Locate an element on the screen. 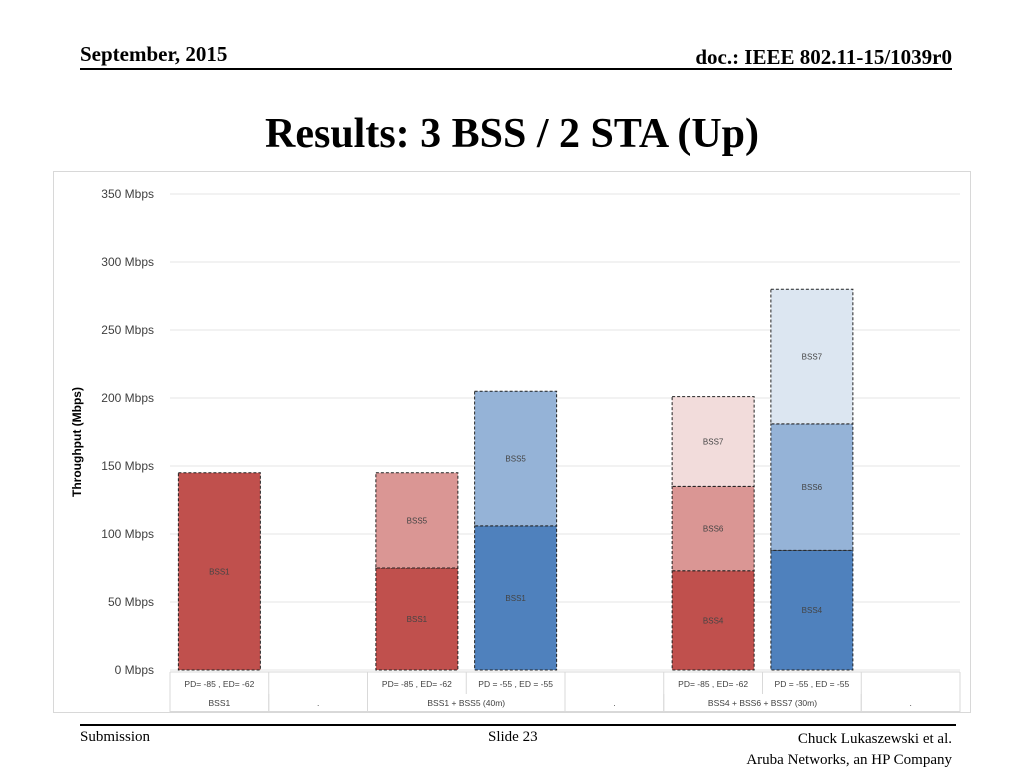 This screenshot has width=1024, height=771. header-date: September, 2015 is located at coordinates (154, 54).